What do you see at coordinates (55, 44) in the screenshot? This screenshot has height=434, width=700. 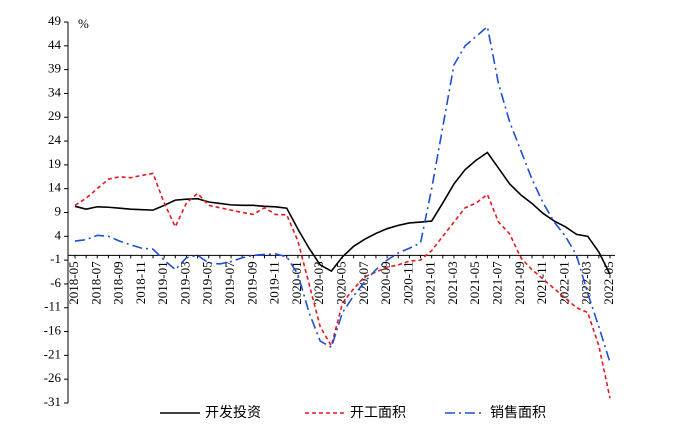 I see `y-tick-label: 44` at bounding box center [55, 44].